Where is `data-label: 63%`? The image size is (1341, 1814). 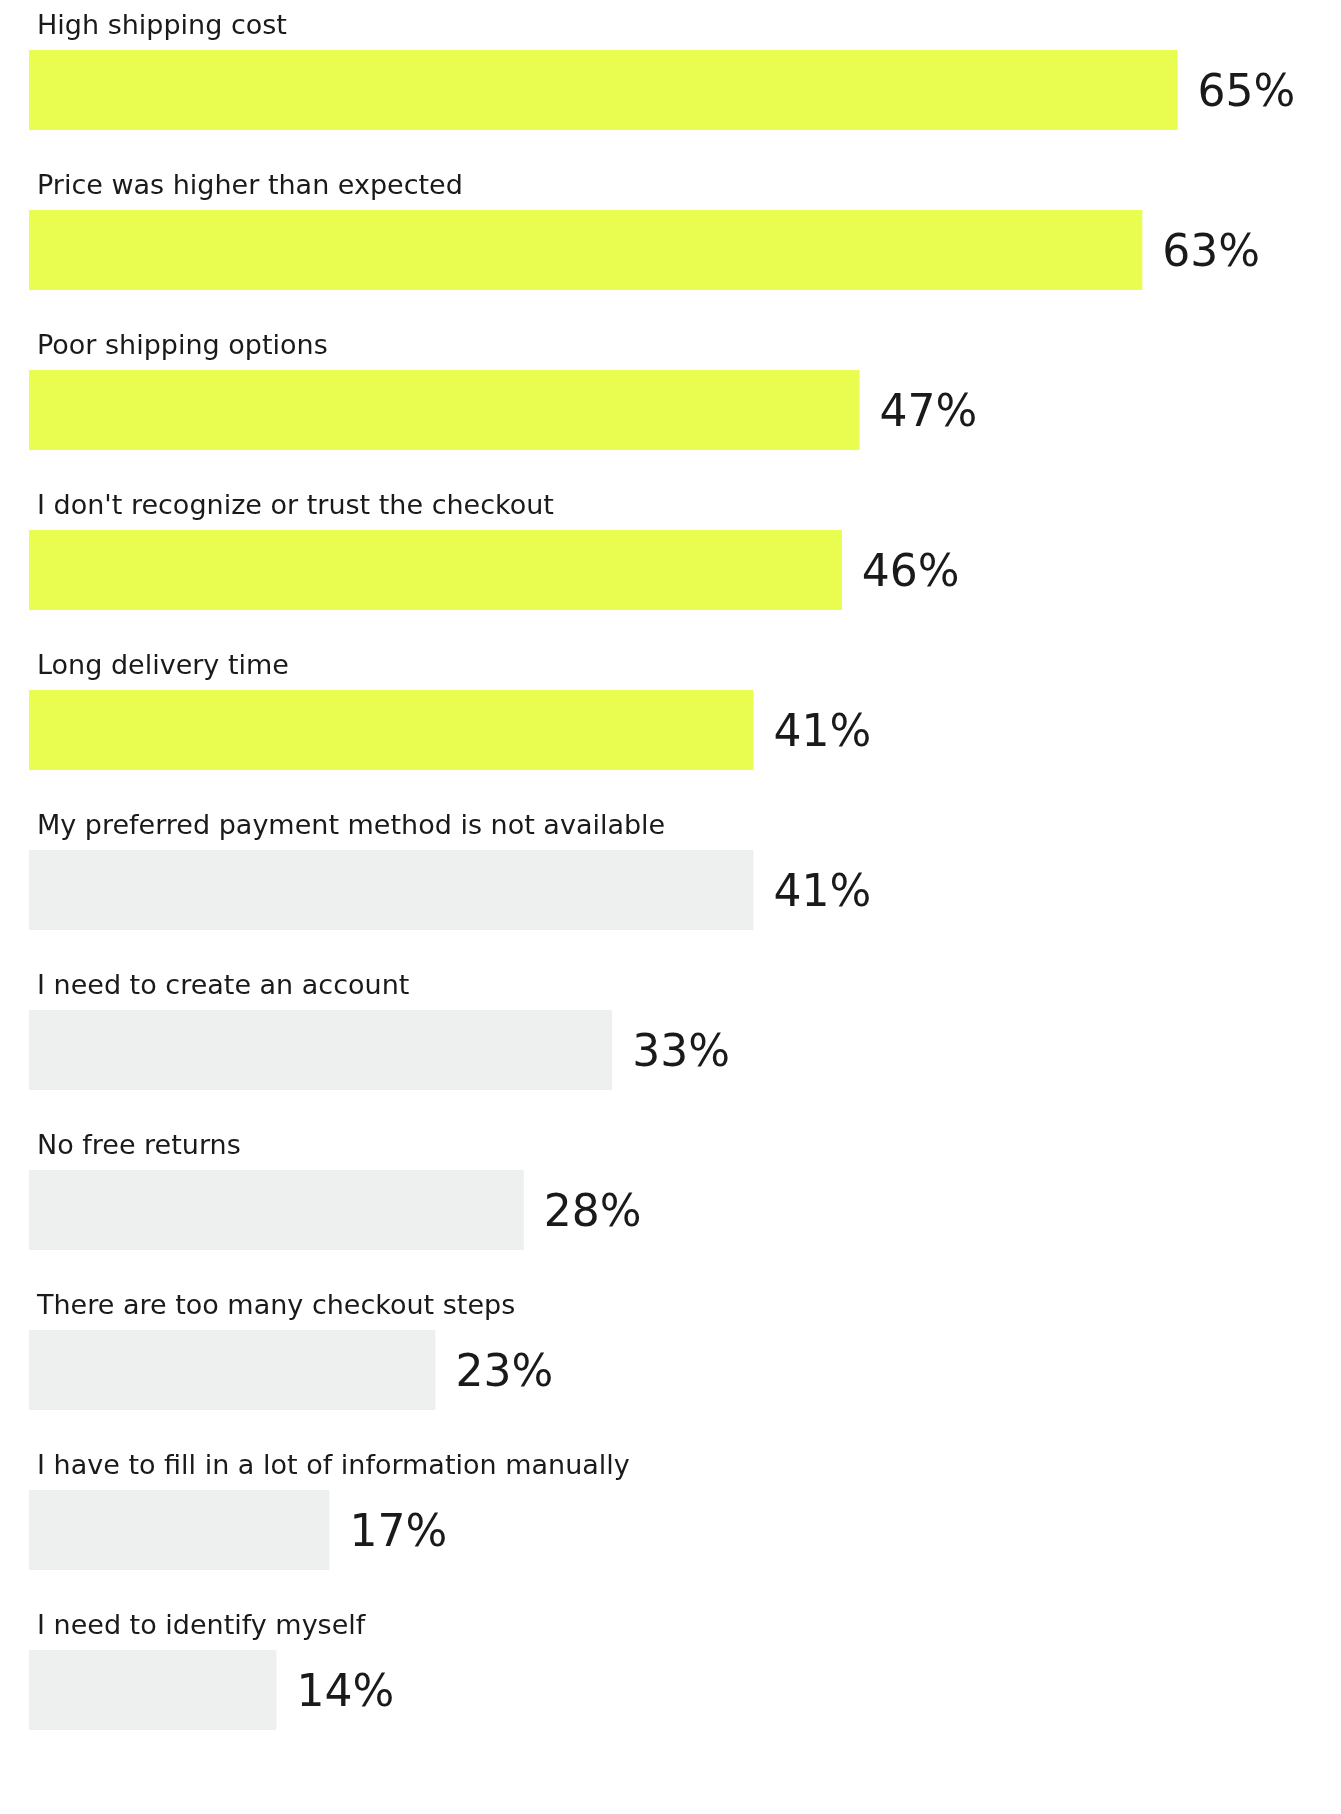
data-label: 63% is located at coordinates (1211, 250).